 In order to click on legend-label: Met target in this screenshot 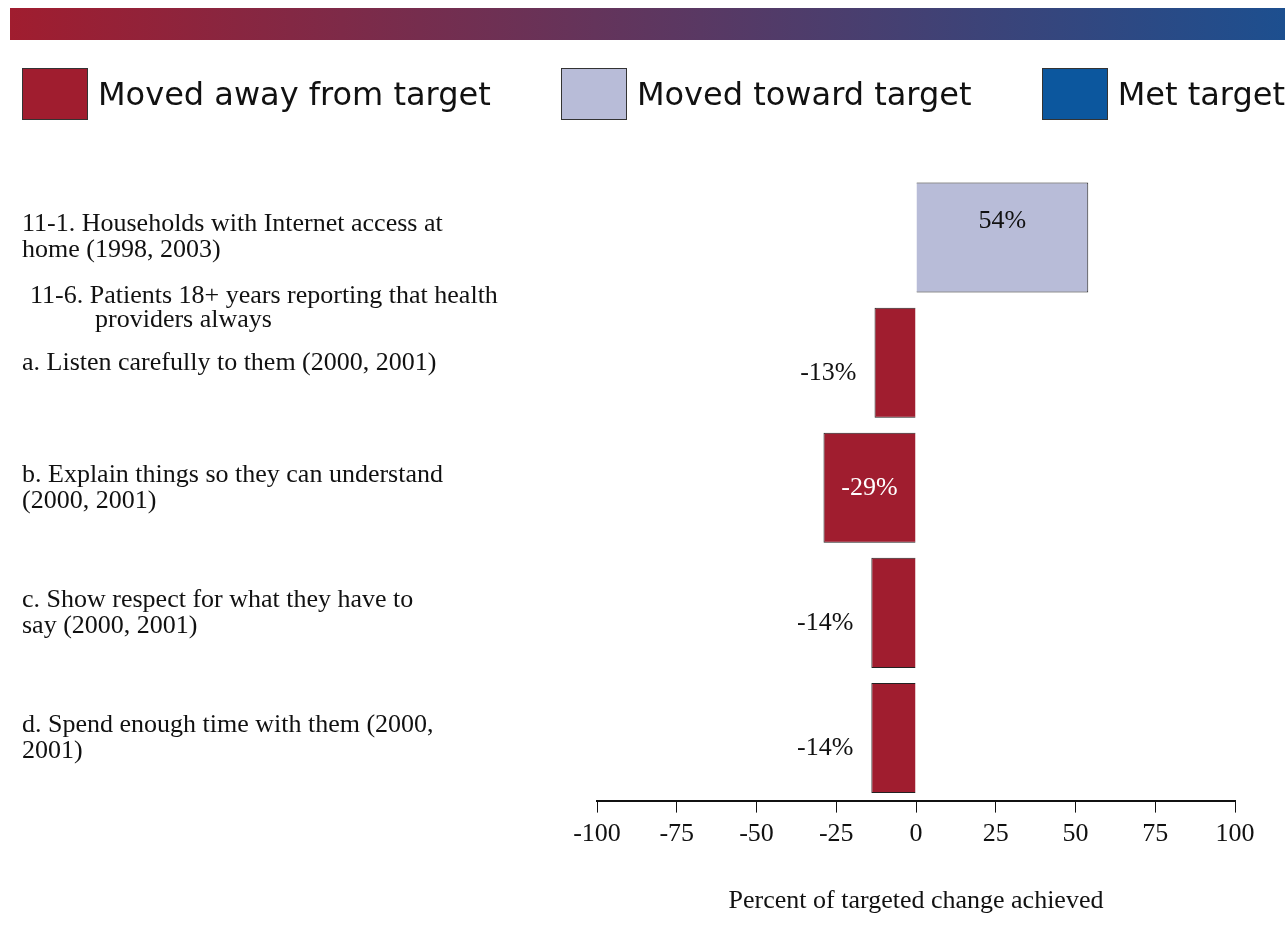, I will do `click(1201, 94)`.